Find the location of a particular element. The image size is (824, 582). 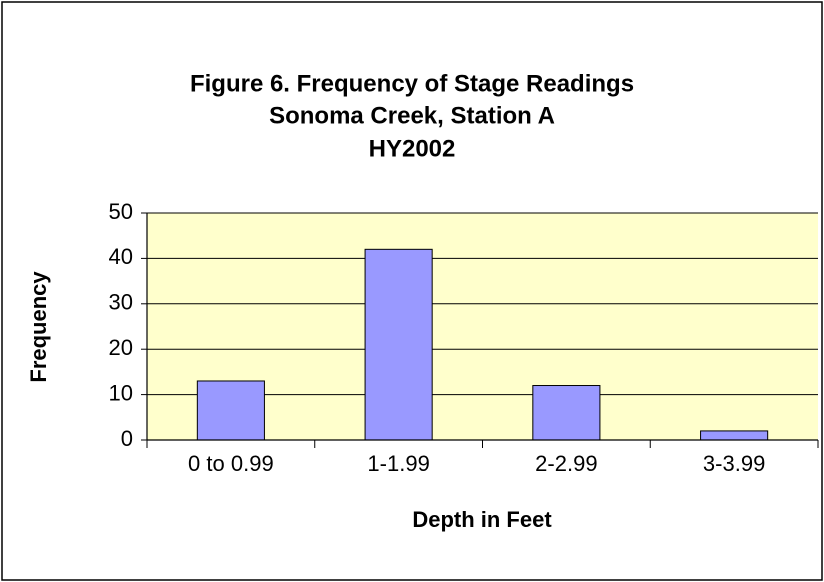

y-tick-label: 10 is located at coordinates (121, 392).